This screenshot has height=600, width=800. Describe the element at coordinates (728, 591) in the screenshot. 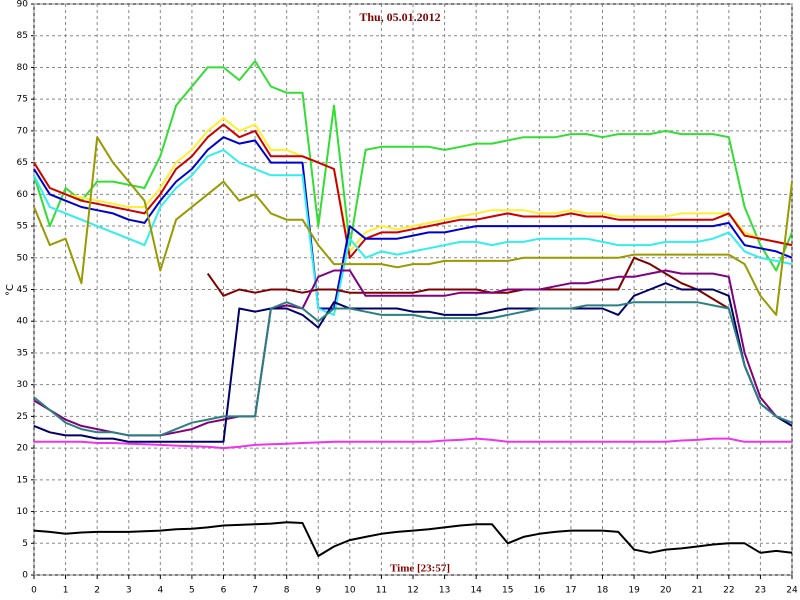

I see `x-tick-label: 22` at that location.